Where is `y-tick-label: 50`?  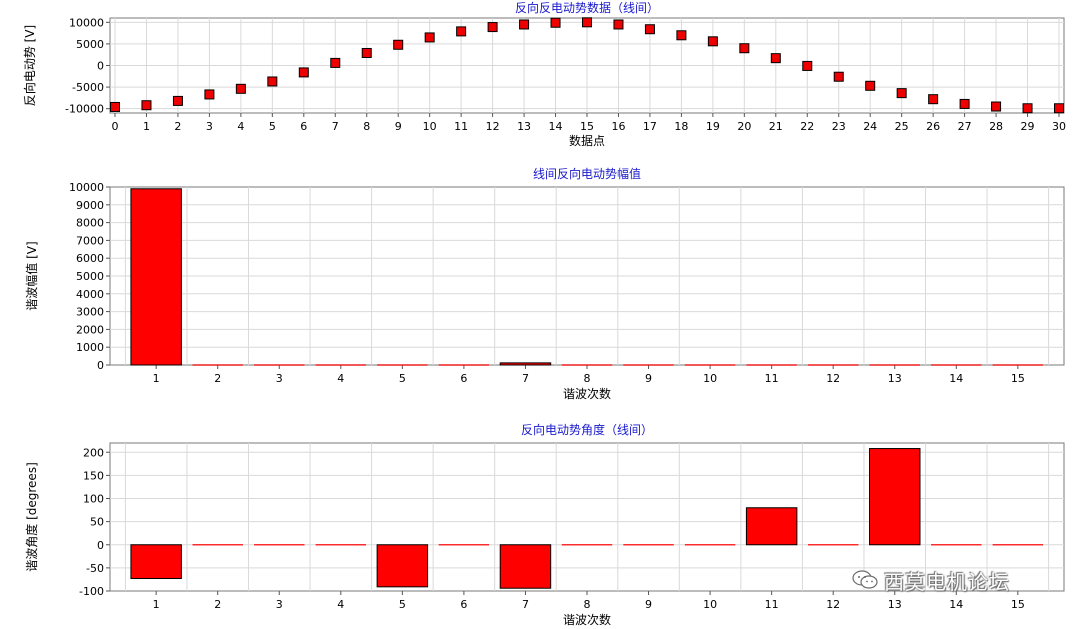
y-tick-label: 50 is located at coordinates (97, 522).